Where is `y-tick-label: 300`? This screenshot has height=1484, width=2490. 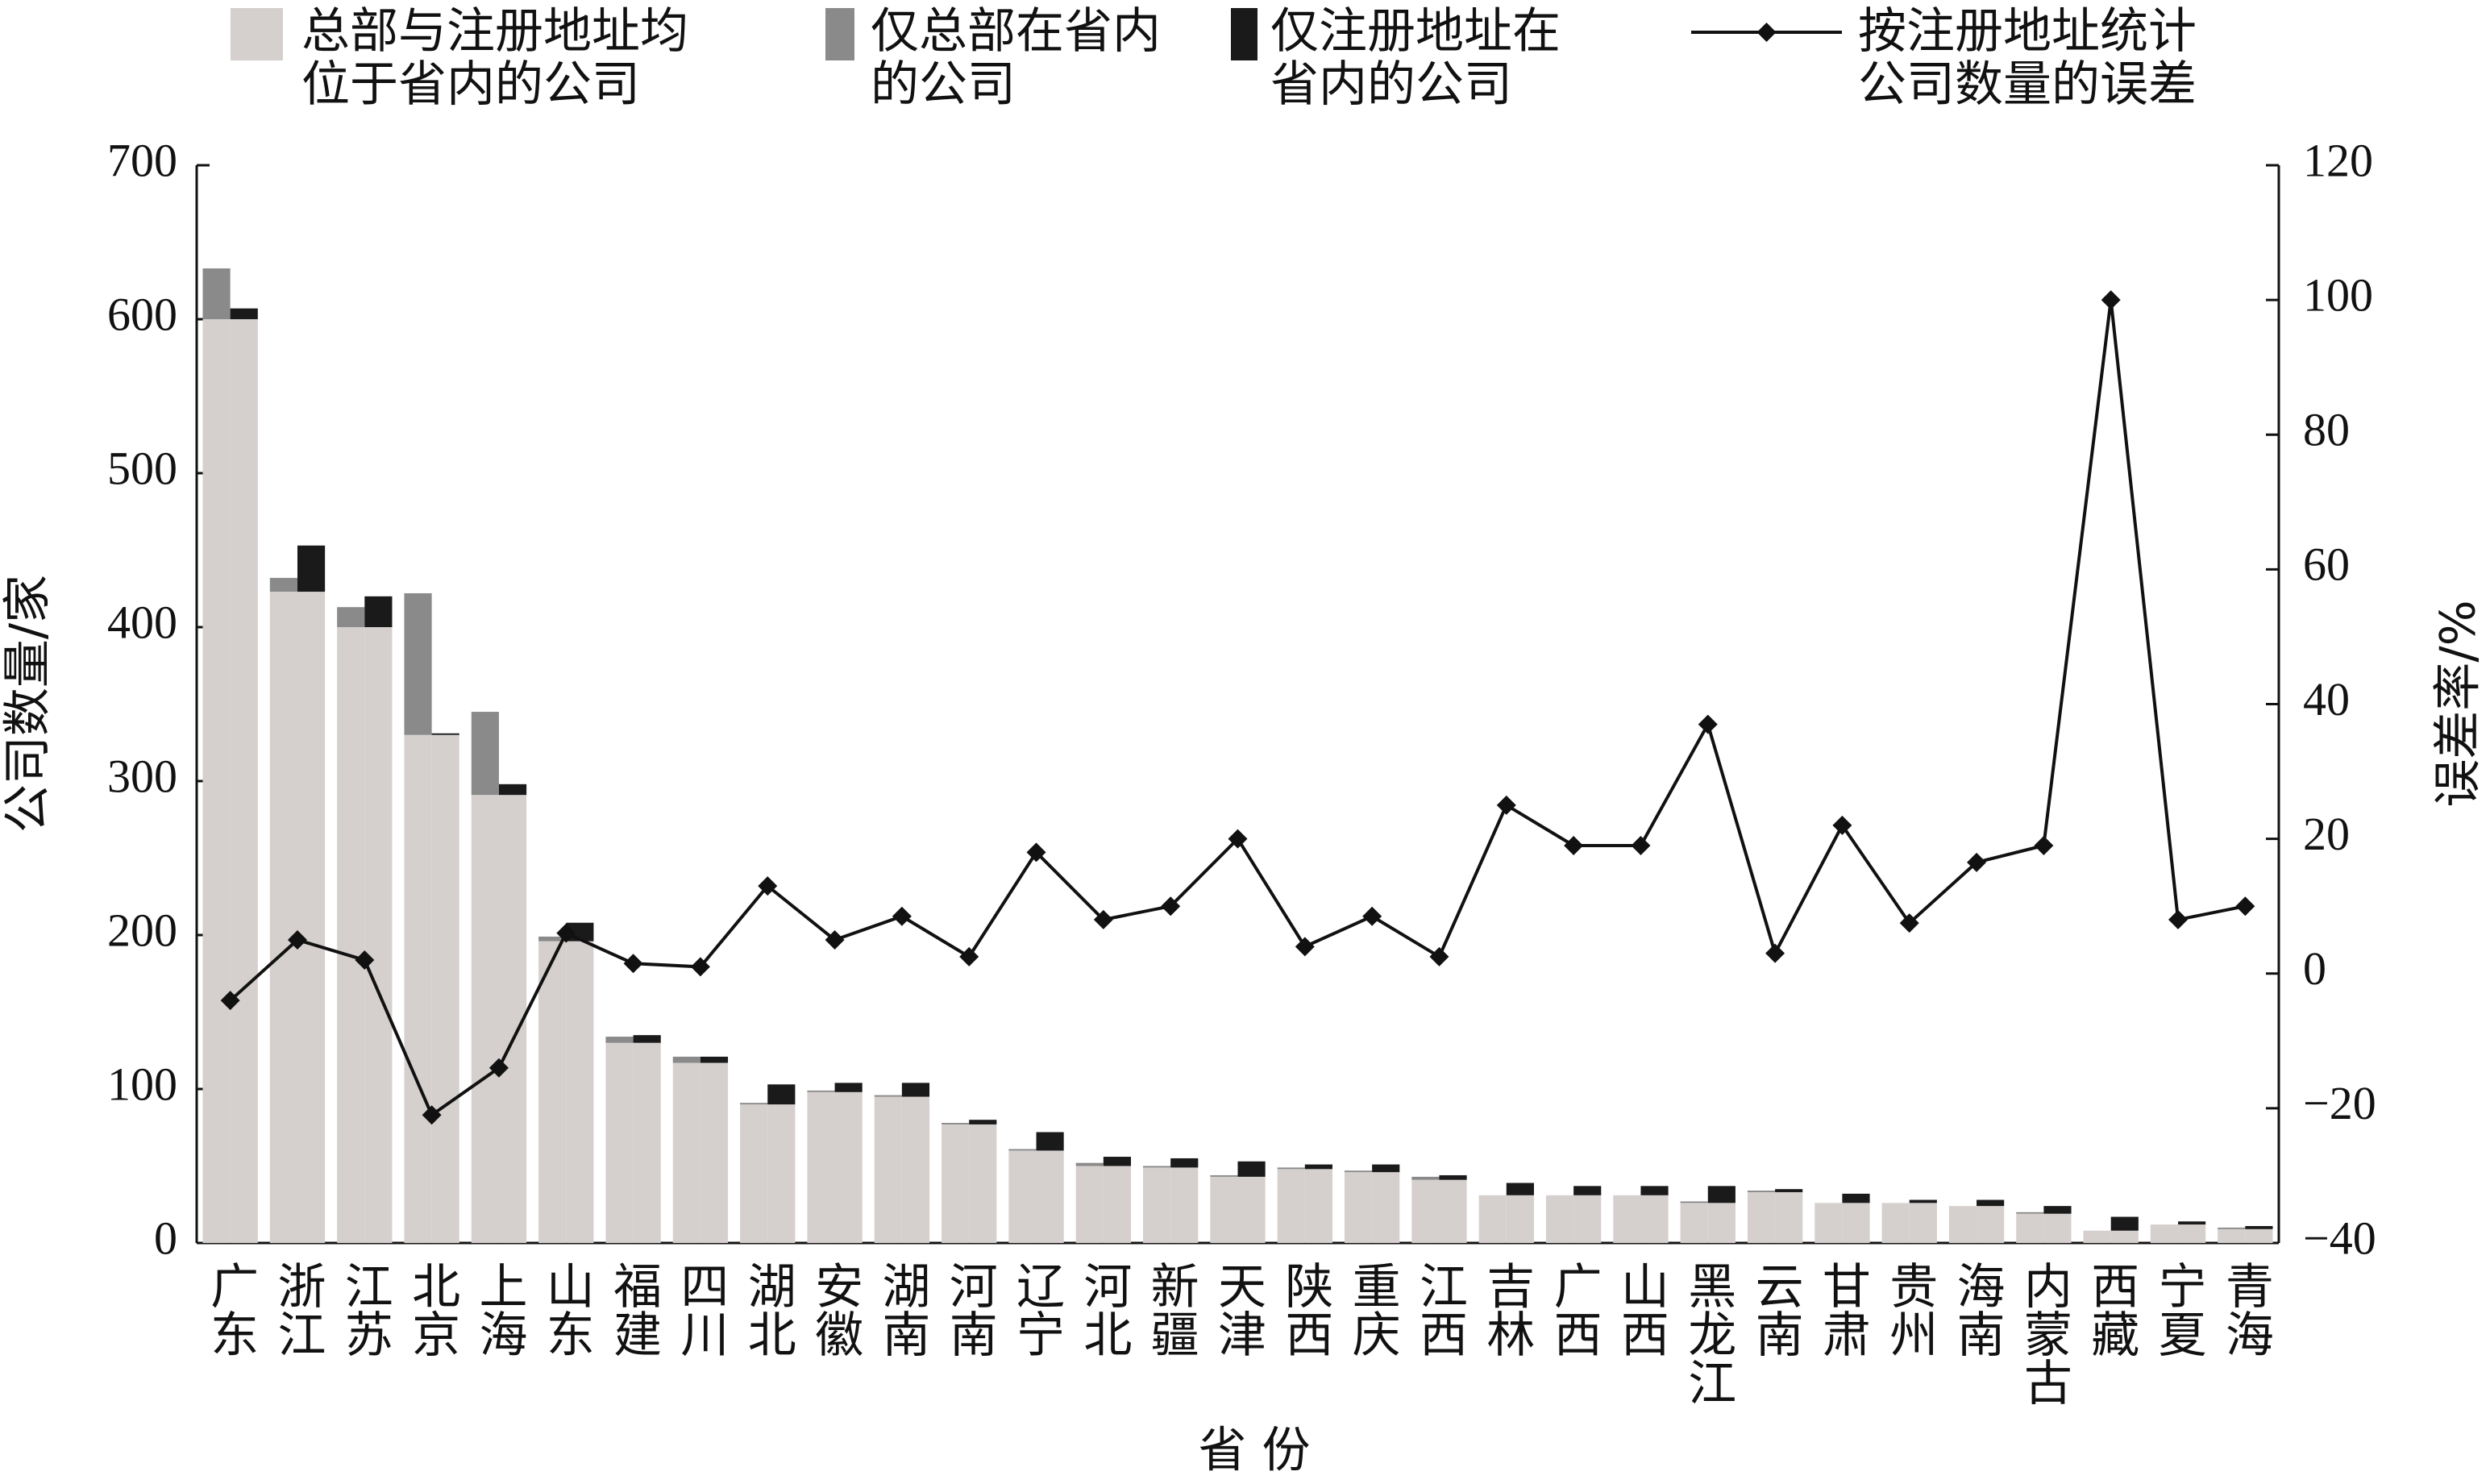 y-tick-label: 300 is located at coordinates (142, 776).